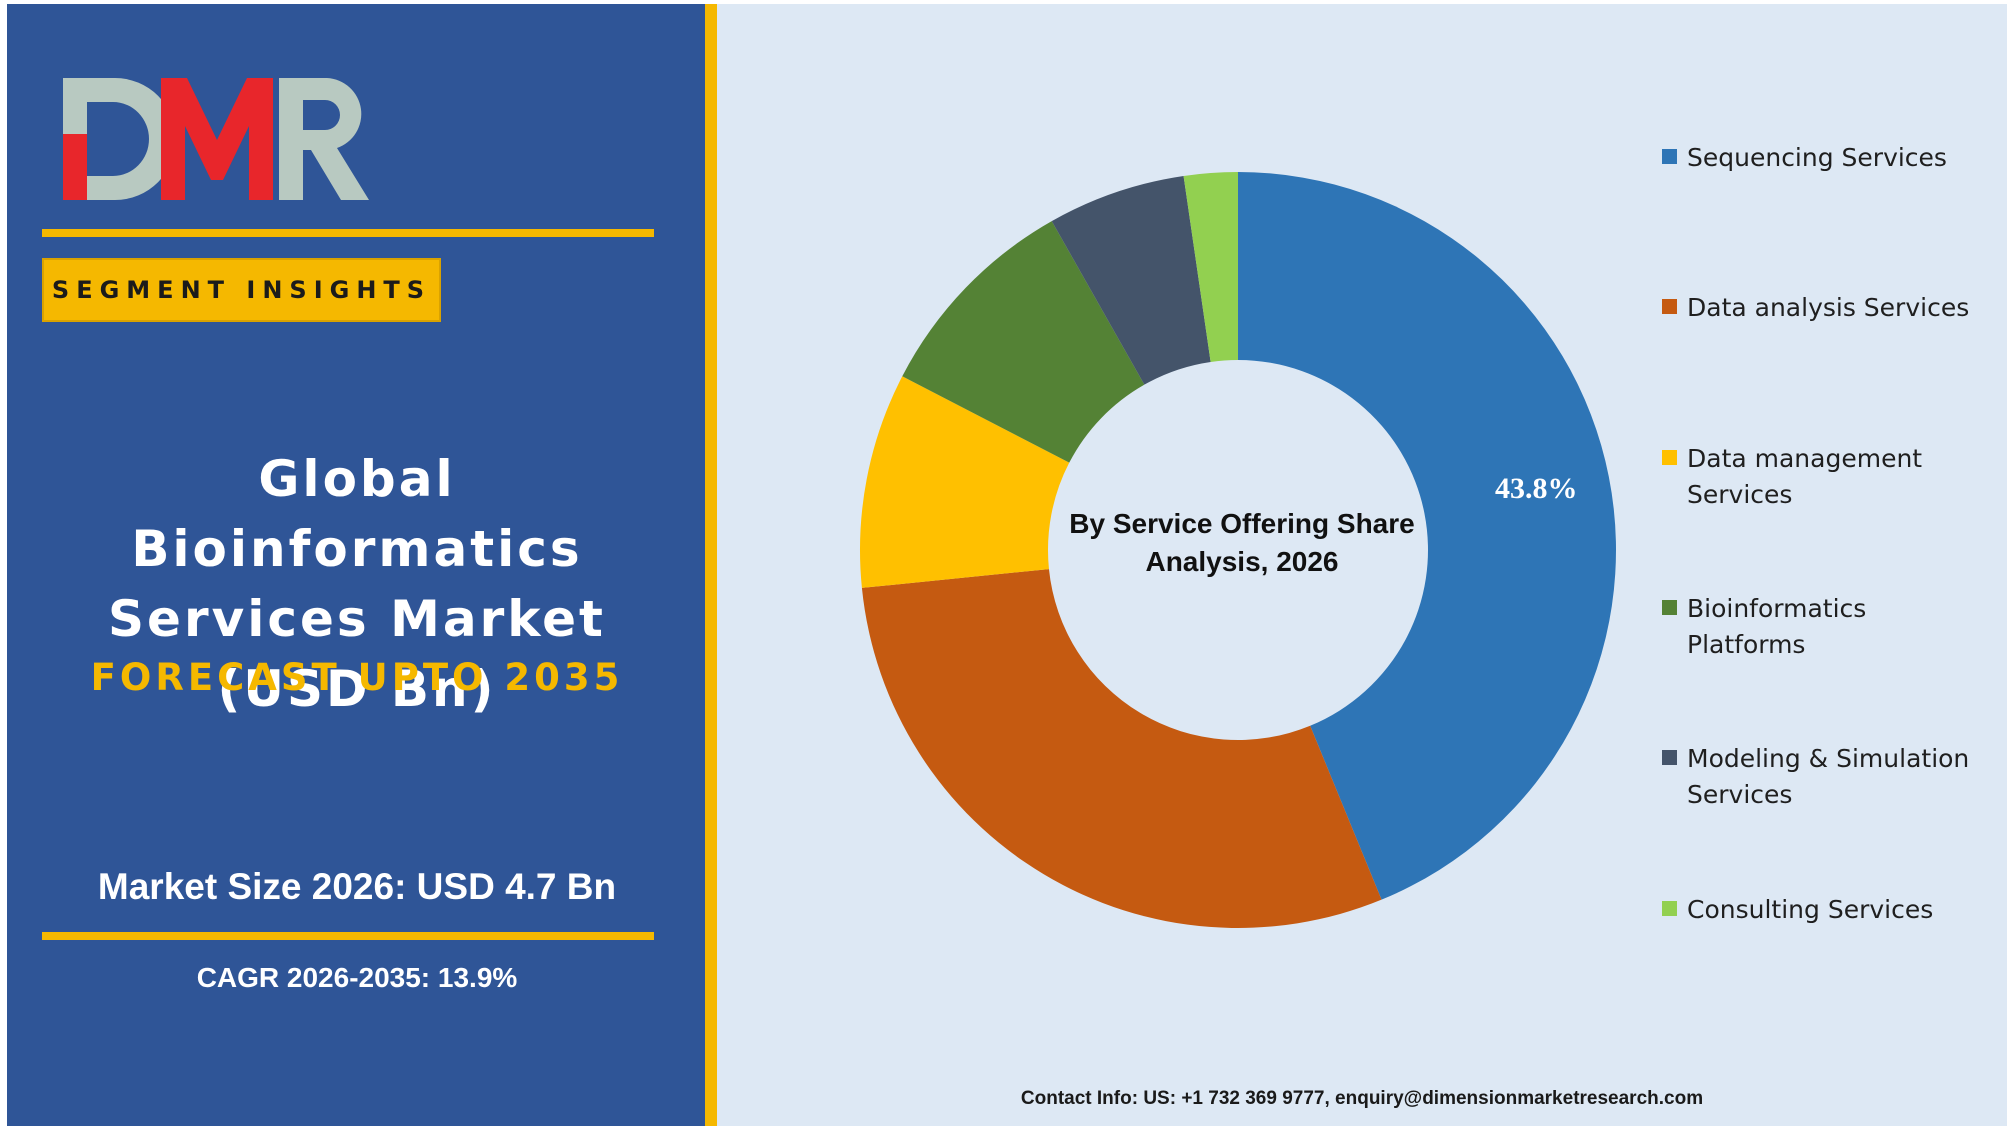 The width and height of the screenshot is (2007, 1130). What do you see at coordinates (348, 936) in the screenshot?
I see `gold-divider-bottom` at bounding box center [348, 936].